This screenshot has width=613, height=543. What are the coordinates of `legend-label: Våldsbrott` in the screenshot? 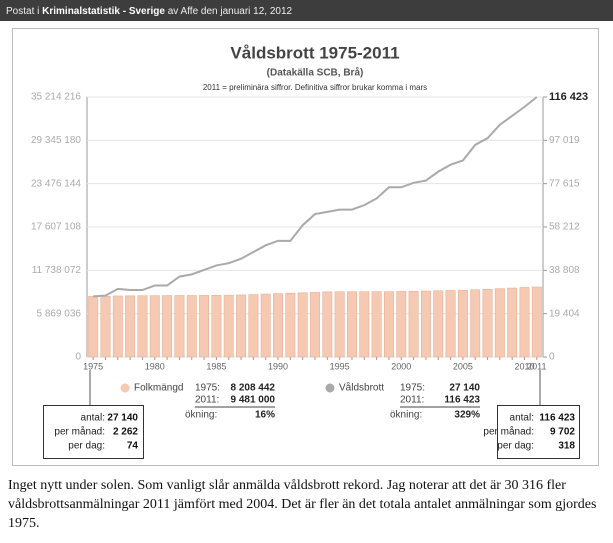 It's located at (361, 388).